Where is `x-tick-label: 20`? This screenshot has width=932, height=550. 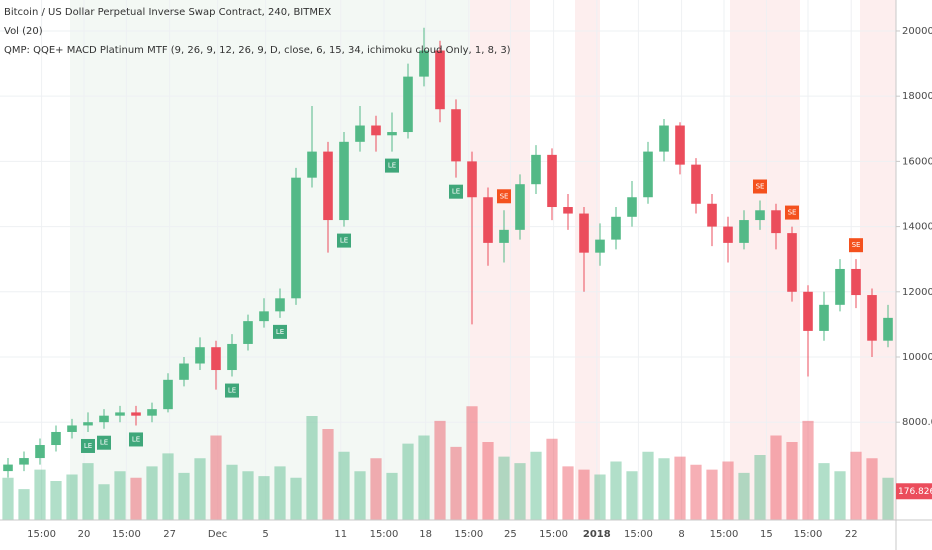 x-tick-label: 20 is located at coordinates (84, 534).